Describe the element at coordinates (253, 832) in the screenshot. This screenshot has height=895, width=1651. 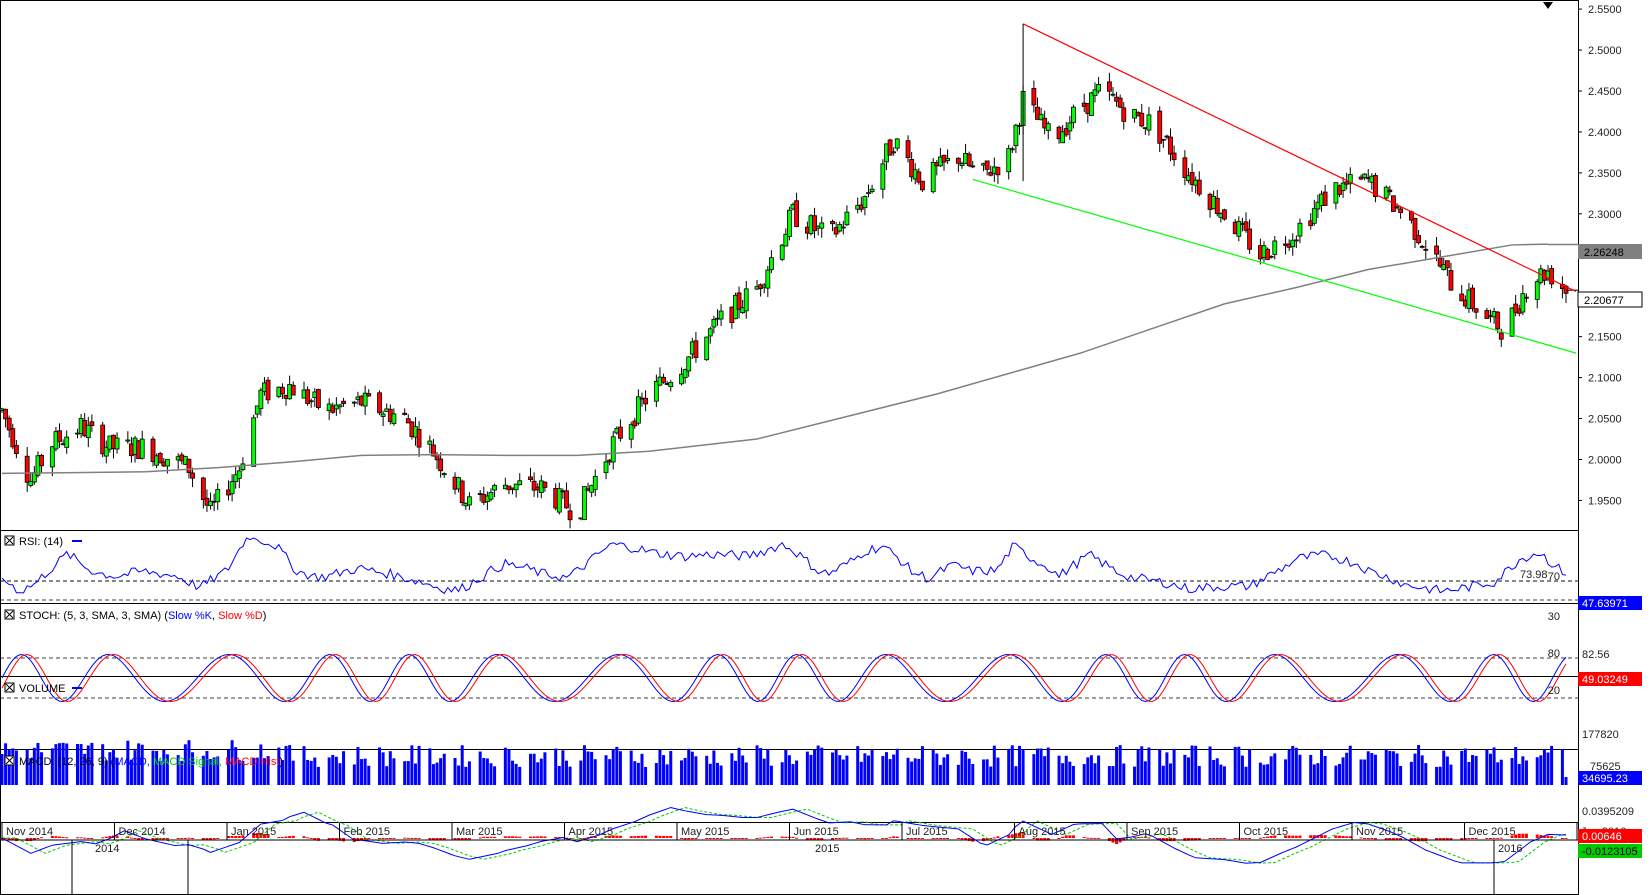
I see `month-label: Jan 2015` at that location.